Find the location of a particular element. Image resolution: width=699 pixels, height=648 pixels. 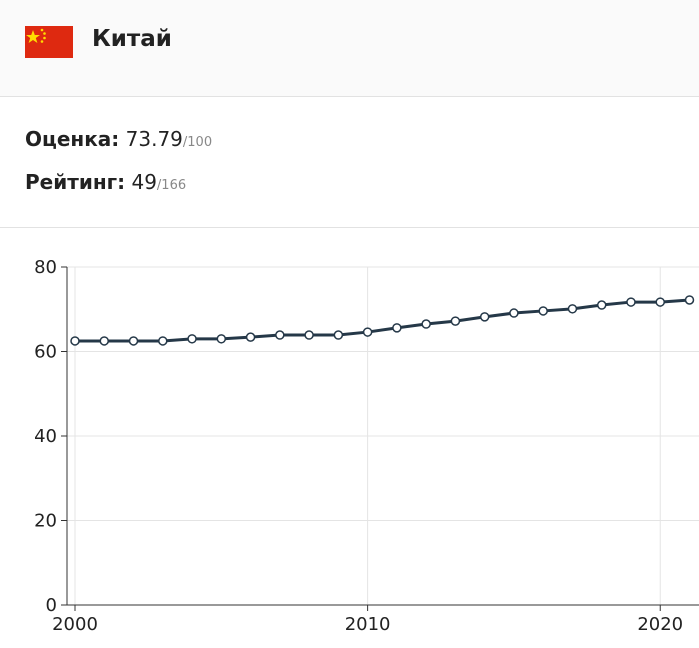

y-tick-label: 20 is located at coordinates (45, 521).